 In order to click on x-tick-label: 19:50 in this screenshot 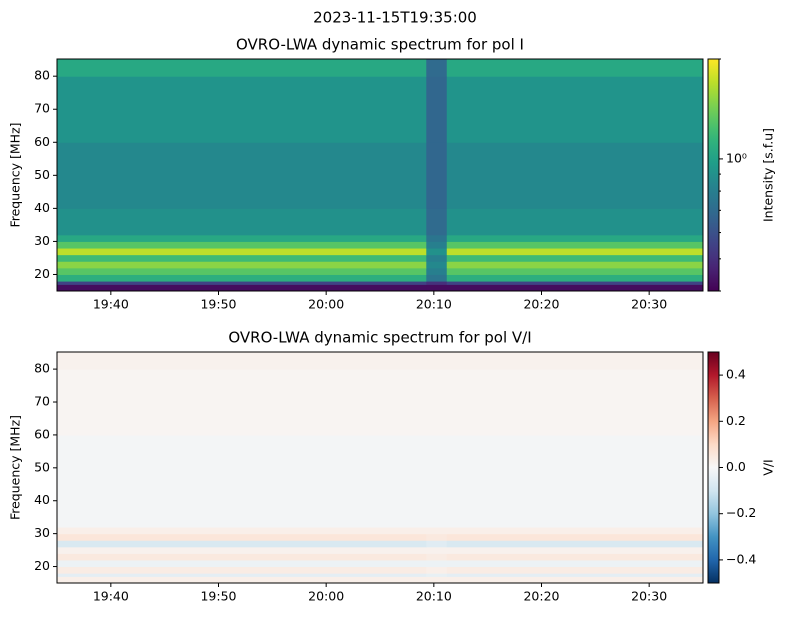, I will do `click(218, 304)`.